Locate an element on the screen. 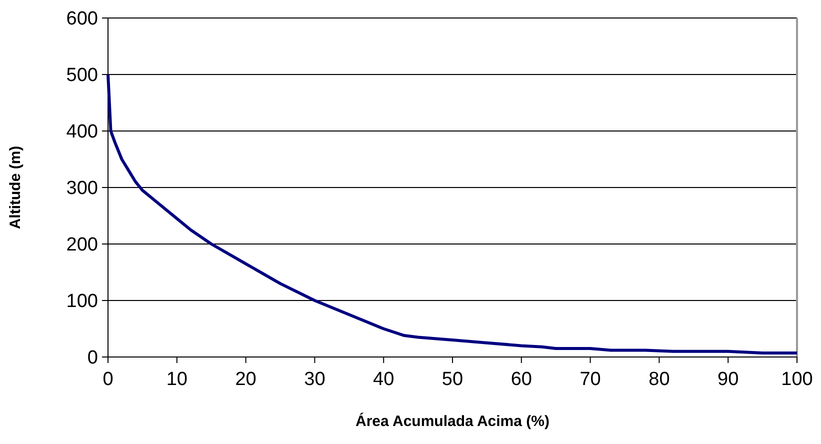  x-tick-label: 60 is located at coordinates (521, 379).